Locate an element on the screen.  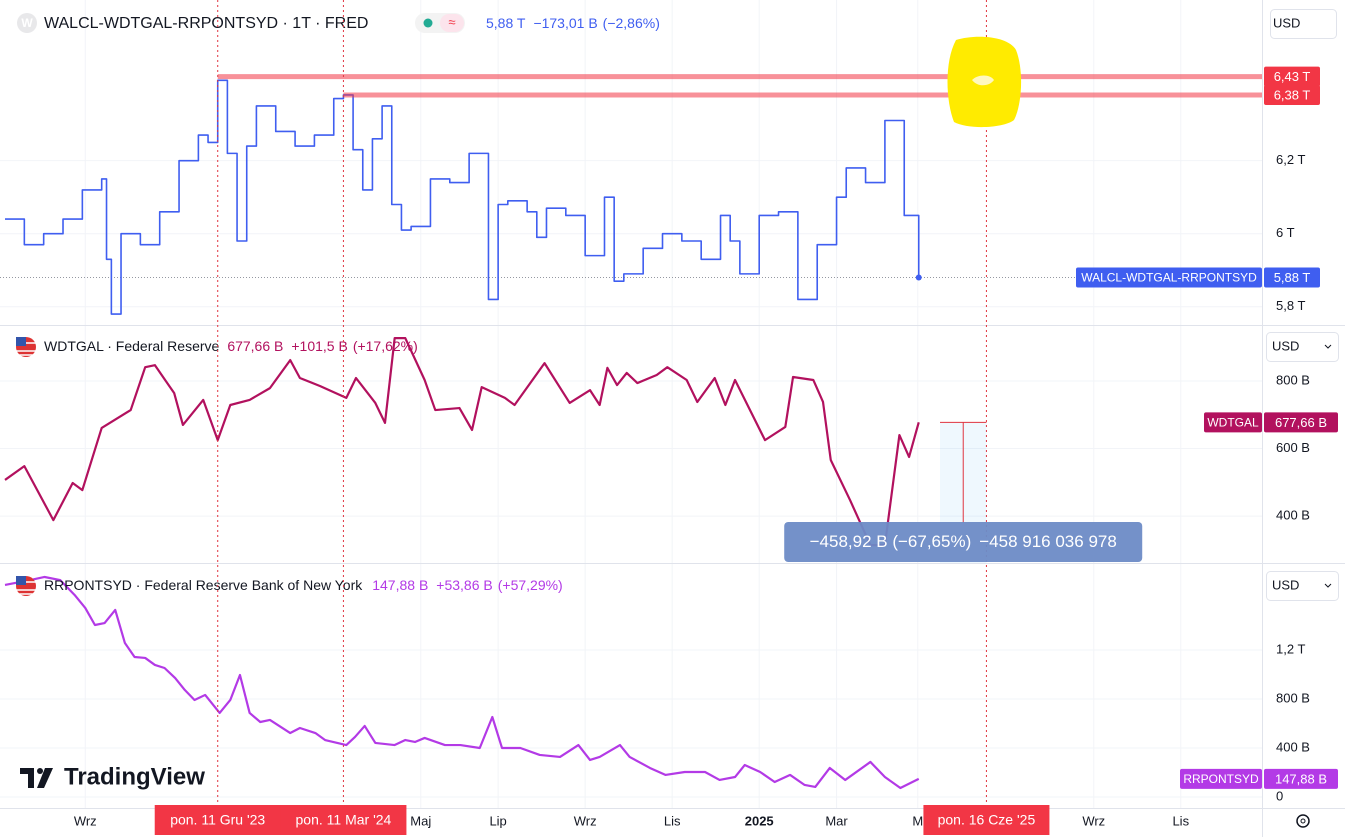
measure-box is located at coordinates (963, 542).